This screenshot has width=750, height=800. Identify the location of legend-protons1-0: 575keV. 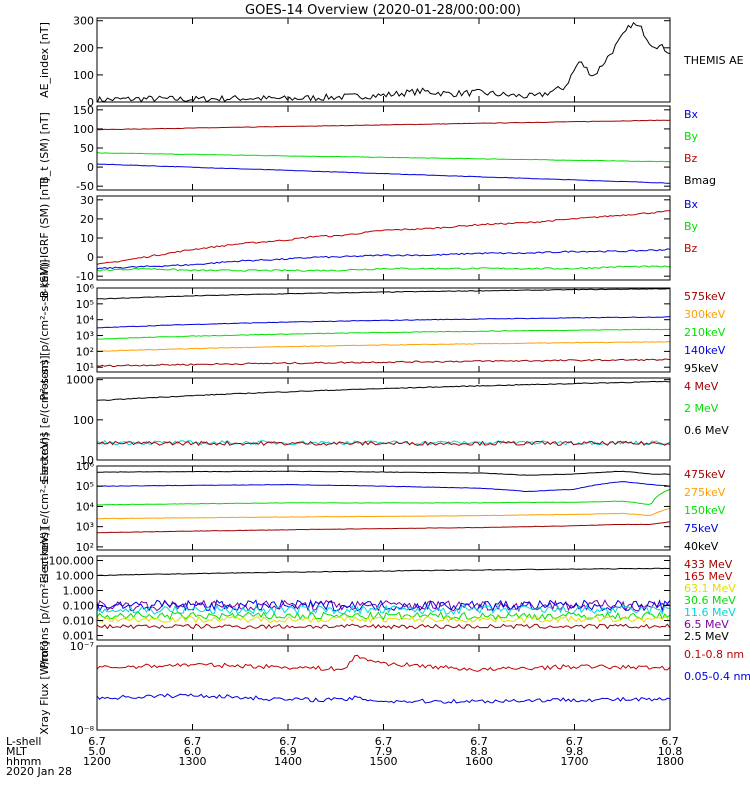
(705, 296).